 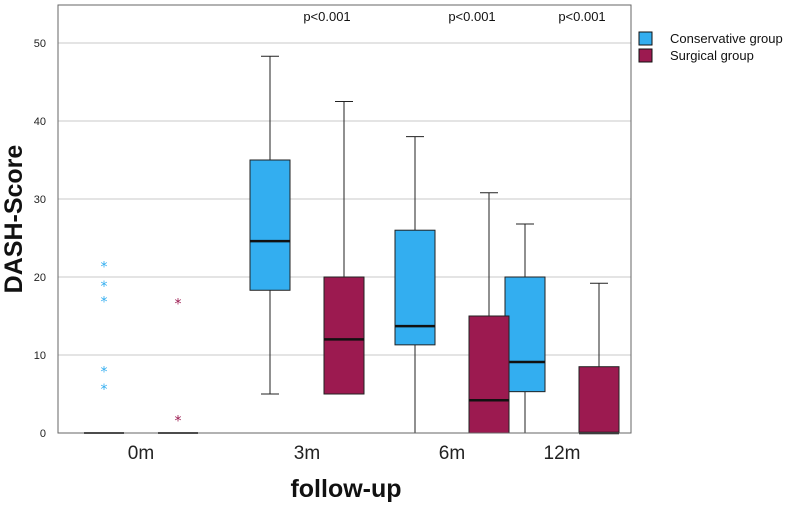 I want to click on x-tick-label: 6m, so click(x=452, y=453).